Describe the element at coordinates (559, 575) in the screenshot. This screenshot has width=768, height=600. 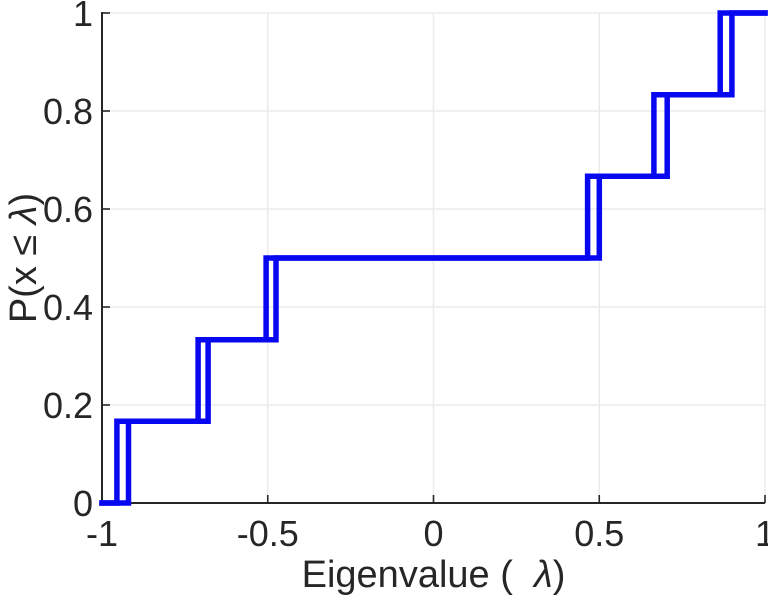
I see `x-axis-label-close: )` at that location.